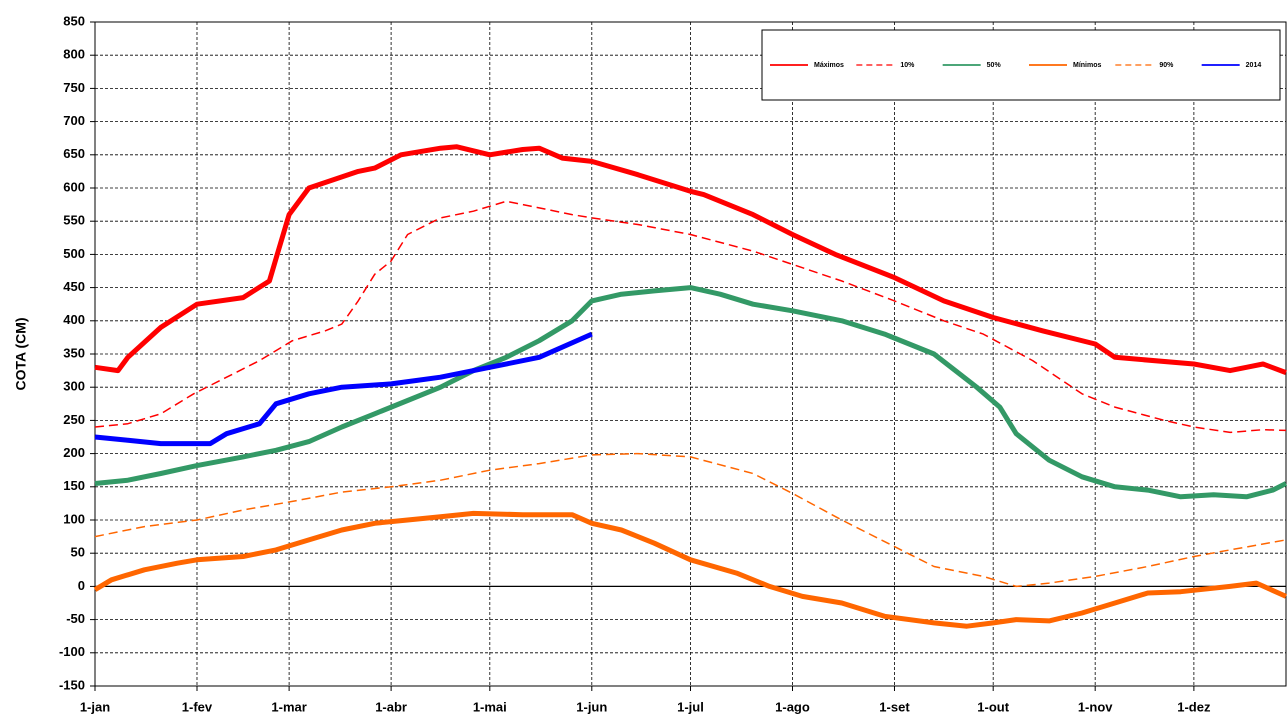 Image resolution: width=1287 pixels, height=720 pixels. Describe the element at coordinates (74, 220) in the screenshot. I see `y-tick-label: 550` at that location.